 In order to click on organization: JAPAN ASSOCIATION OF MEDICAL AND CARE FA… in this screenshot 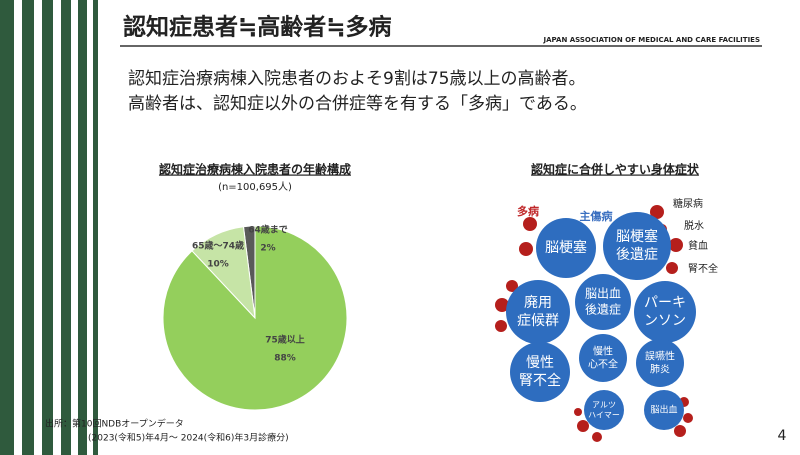, I will do `click(651, 40)`.